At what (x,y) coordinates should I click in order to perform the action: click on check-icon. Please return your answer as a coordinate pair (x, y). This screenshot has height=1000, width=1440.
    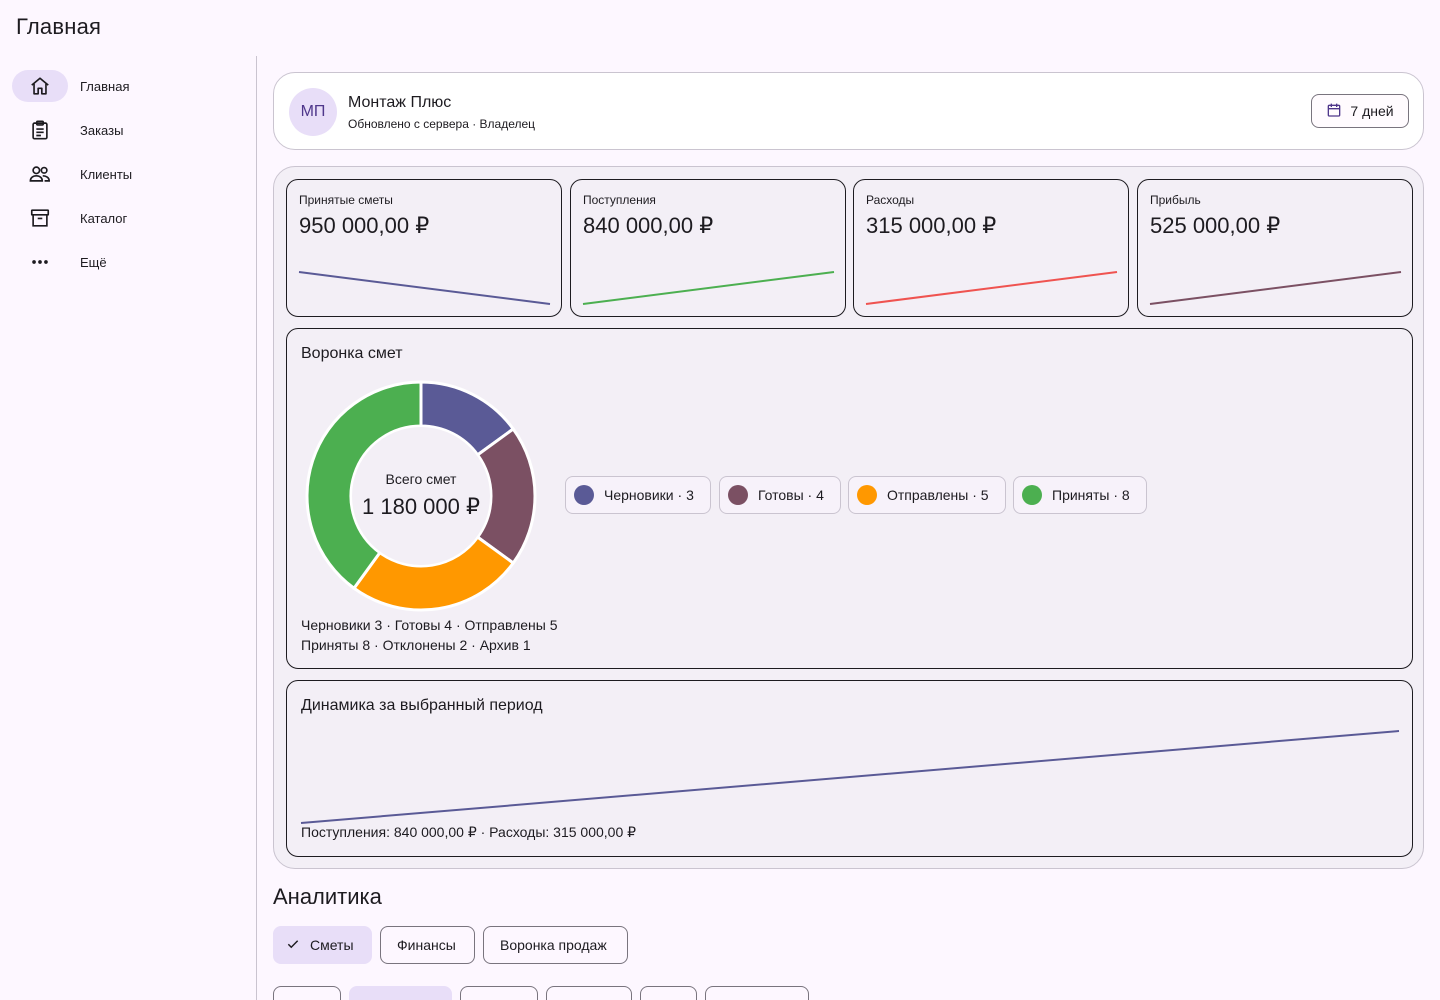
    Looking at the image, I should click on (293, 945).